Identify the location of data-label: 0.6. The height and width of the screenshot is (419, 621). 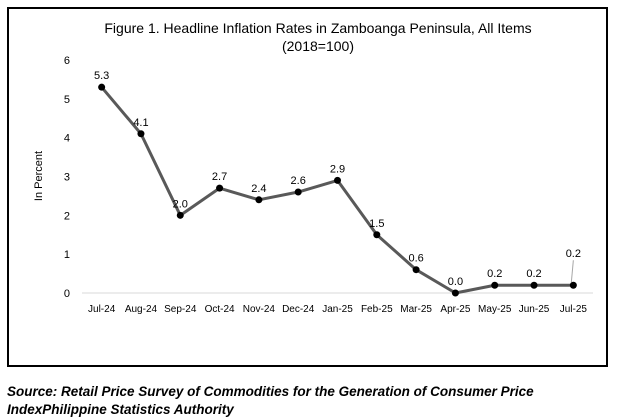
(415, 259).